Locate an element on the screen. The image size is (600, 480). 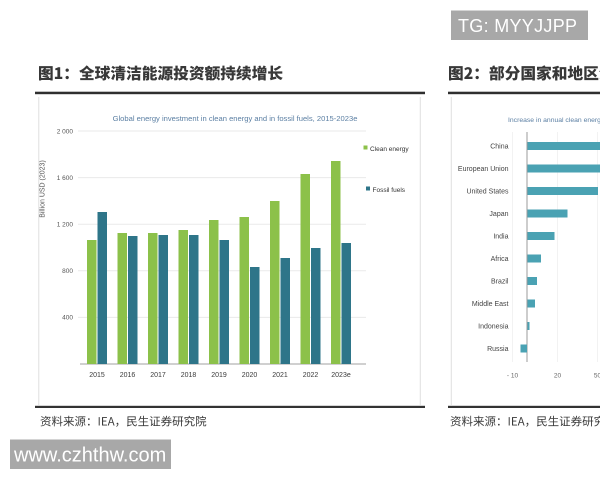
svg-text: 2 000 is located at coordinates (65, 131).